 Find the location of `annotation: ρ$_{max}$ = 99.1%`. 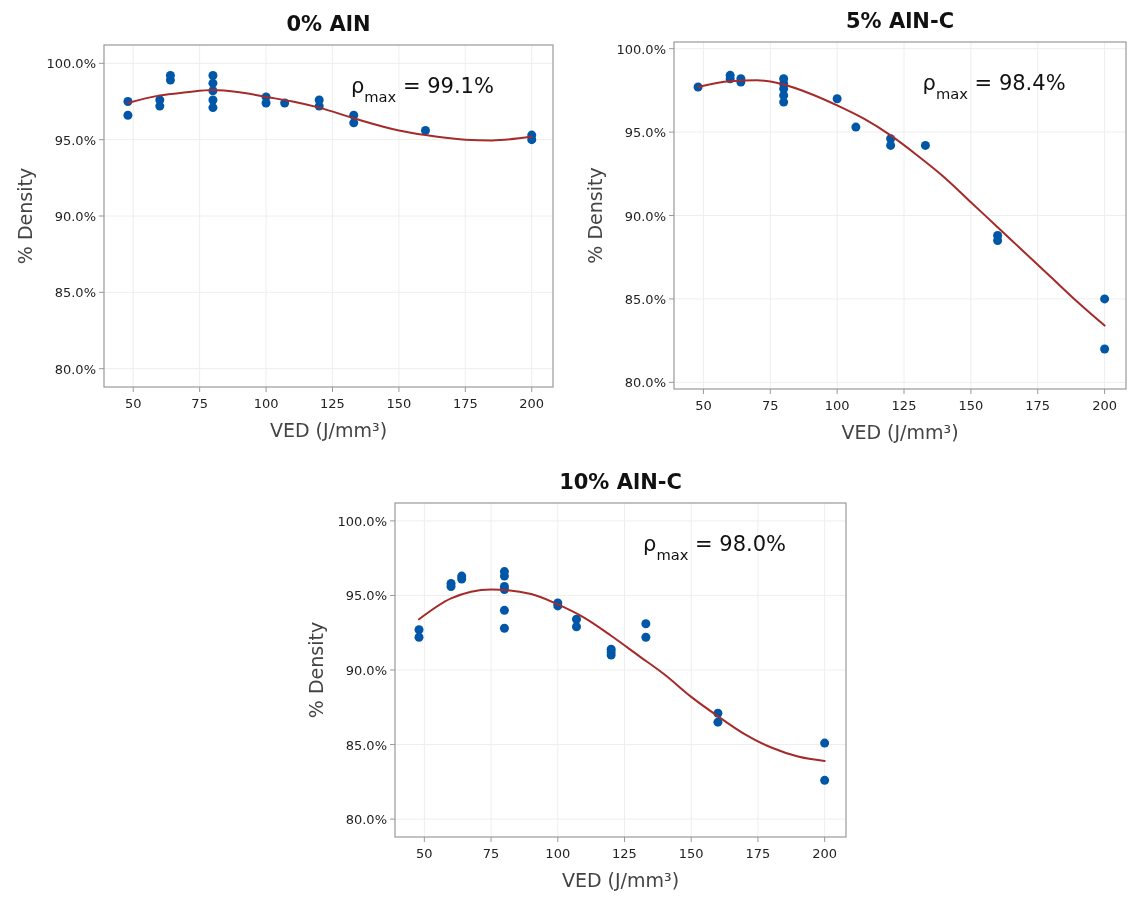

annotation: ρ$_{max}$ = 99.1% is located at coordinates (422, 89).